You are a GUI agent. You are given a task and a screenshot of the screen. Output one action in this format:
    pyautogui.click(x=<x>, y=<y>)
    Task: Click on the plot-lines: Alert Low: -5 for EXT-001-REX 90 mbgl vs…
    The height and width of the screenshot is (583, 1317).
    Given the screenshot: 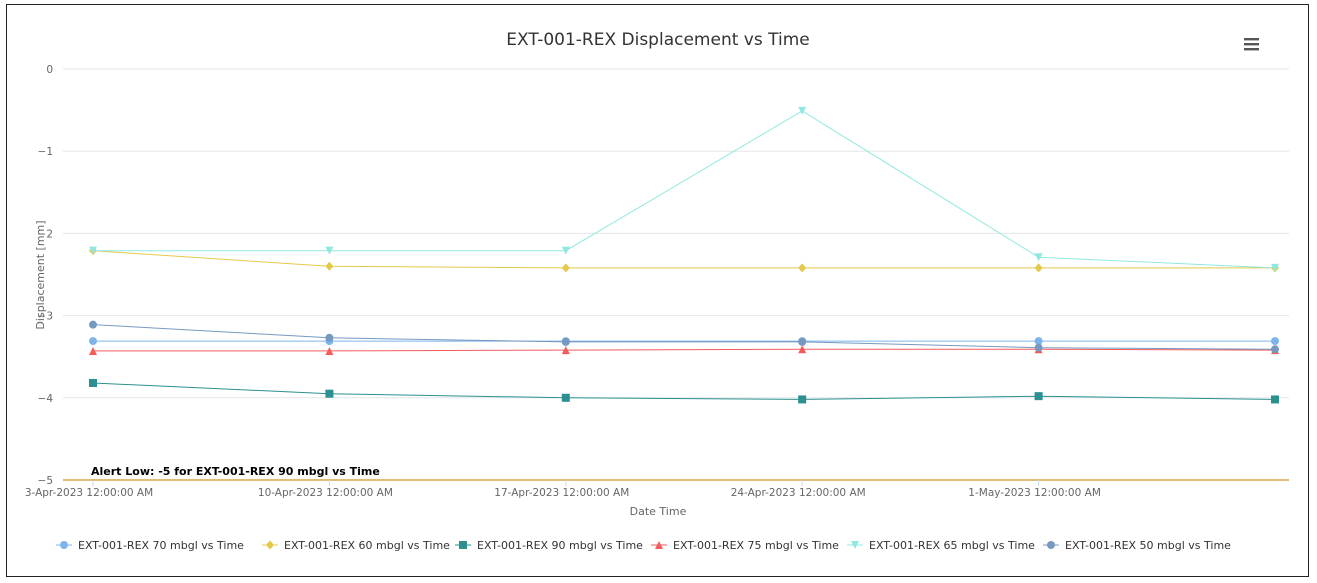 What is the action you would take?
    pyautogui.click(x=676, y=473)
    